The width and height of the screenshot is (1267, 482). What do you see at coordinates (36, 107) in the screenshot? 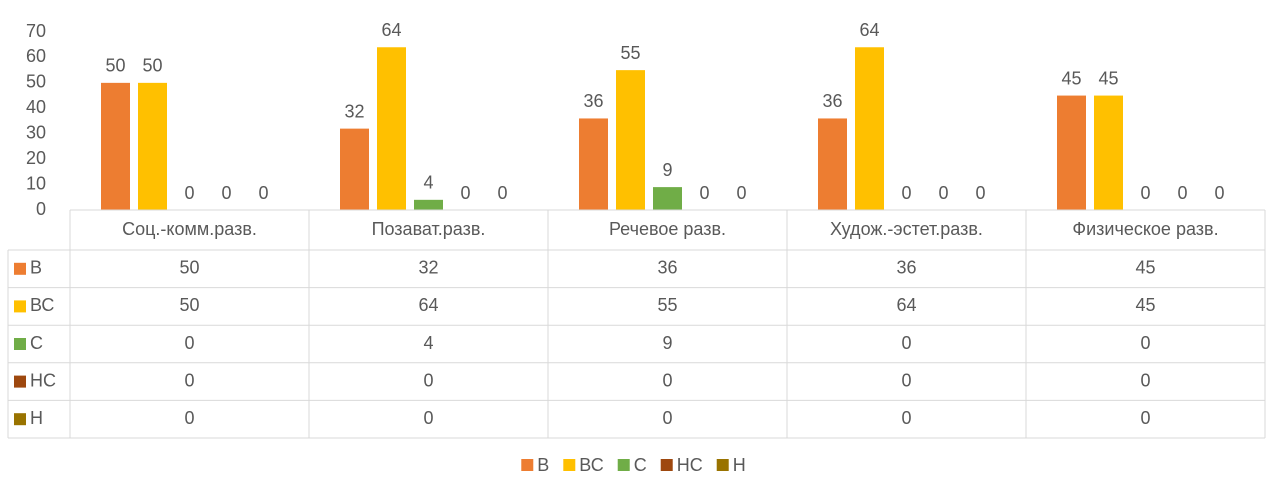
I see `y-tick-label: 40` at bounding box center [36, 107].